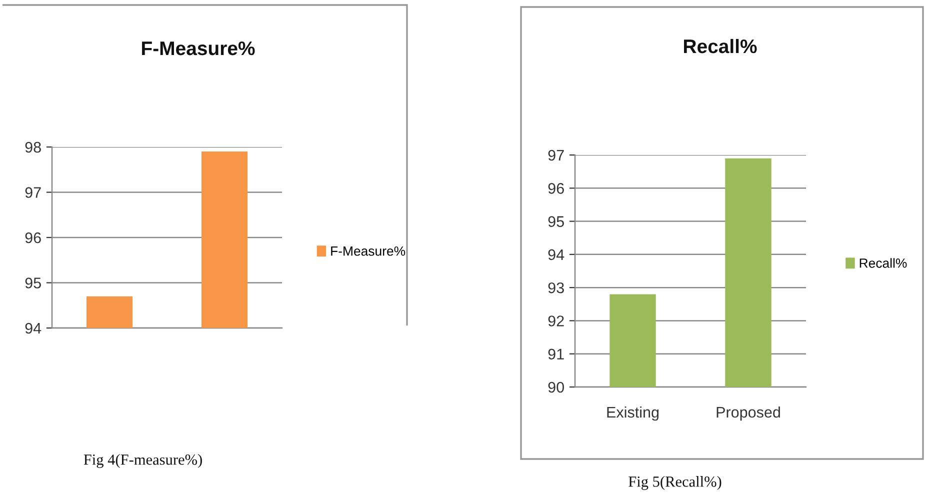 Image resolution: width=926 pixels, height=494 pixels. I want to click on y-tick-label: 90, so click(556, 387).